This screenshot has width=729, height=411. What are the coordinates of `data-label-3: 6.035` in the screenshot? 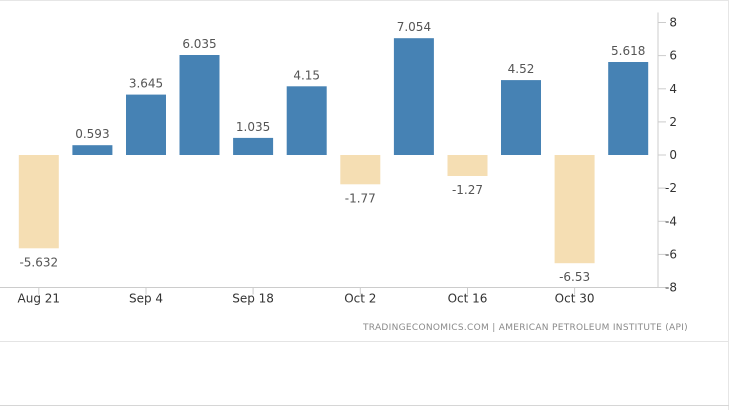 It's located at (199, 44).